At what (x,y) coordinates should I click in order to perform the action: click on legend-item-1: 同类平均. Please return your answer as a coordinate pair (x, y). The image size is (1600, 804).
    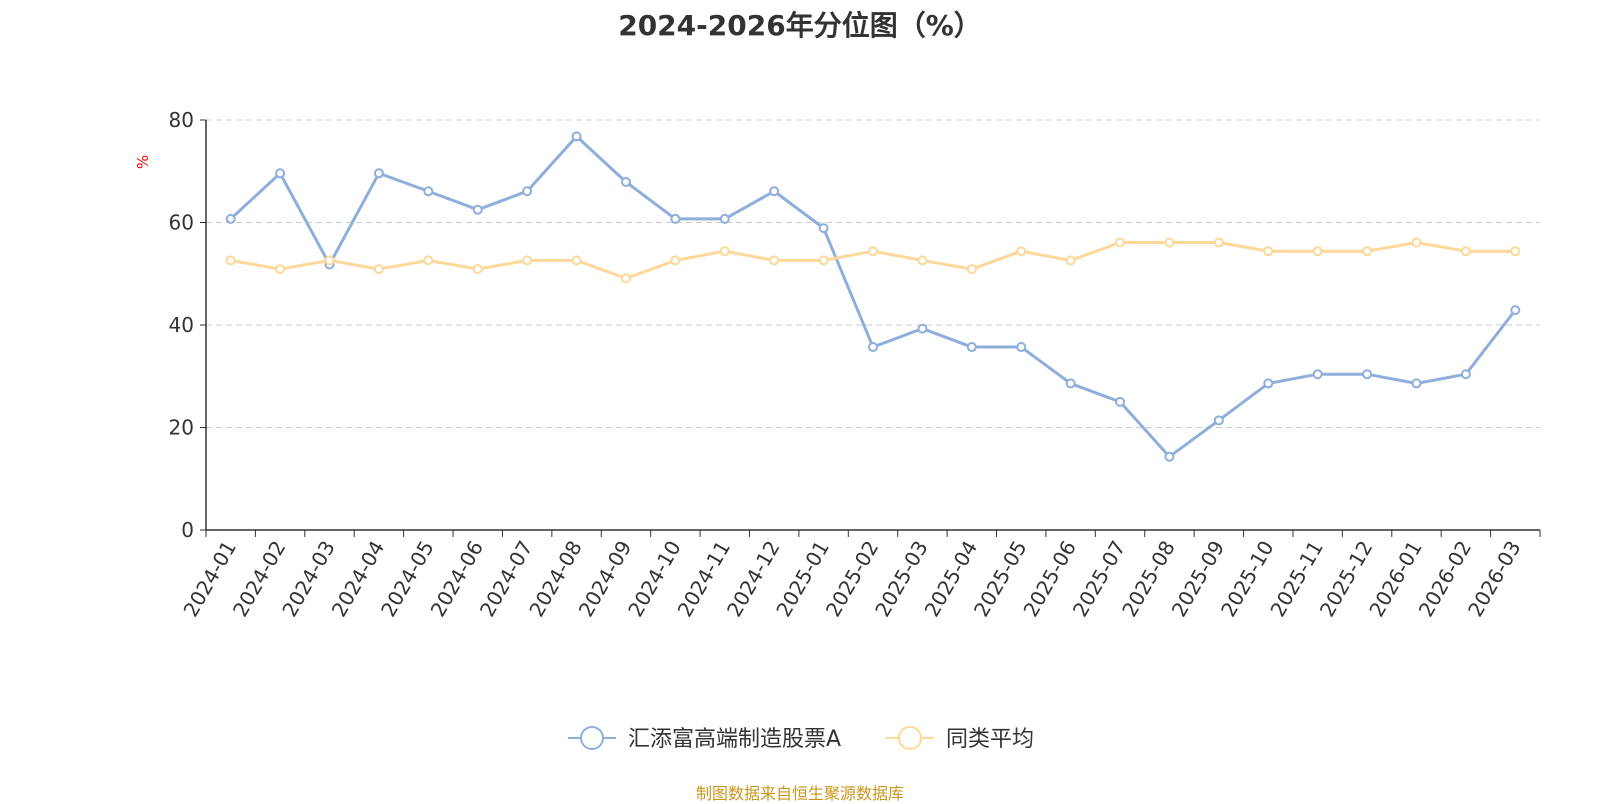
    Looking at the image, I should click on (960, 739).